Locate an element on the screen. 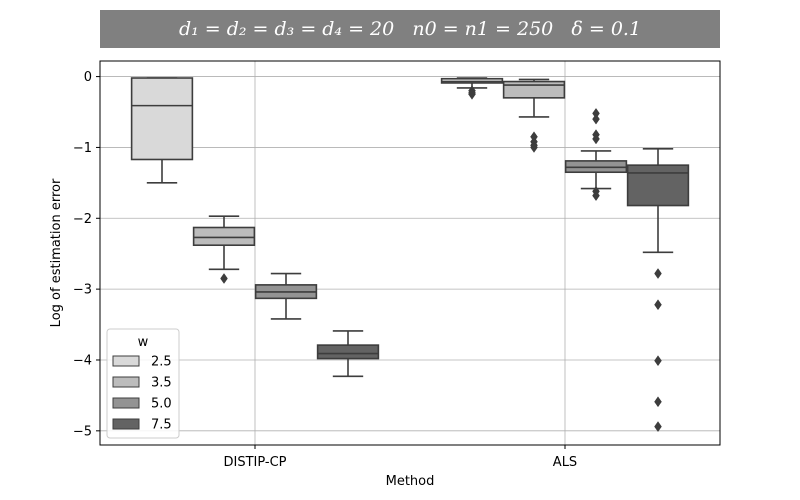  y-tick-label: −2 is located at coordinates (82, 219).